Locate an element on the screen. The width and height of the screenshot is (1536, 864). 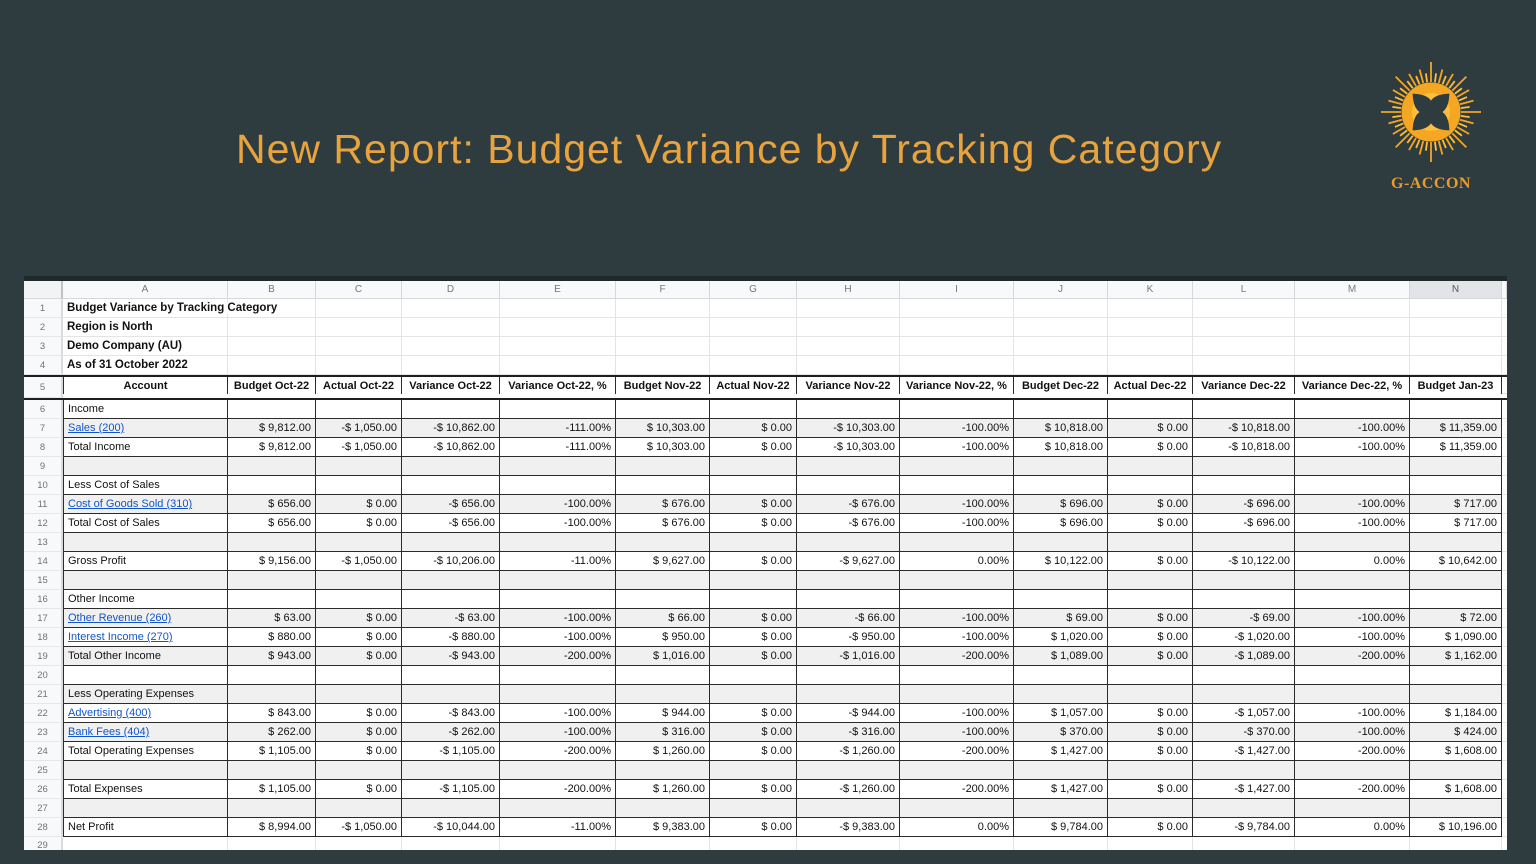
cell-H12: -$ 676.00 is located at coordinates (848, 523).